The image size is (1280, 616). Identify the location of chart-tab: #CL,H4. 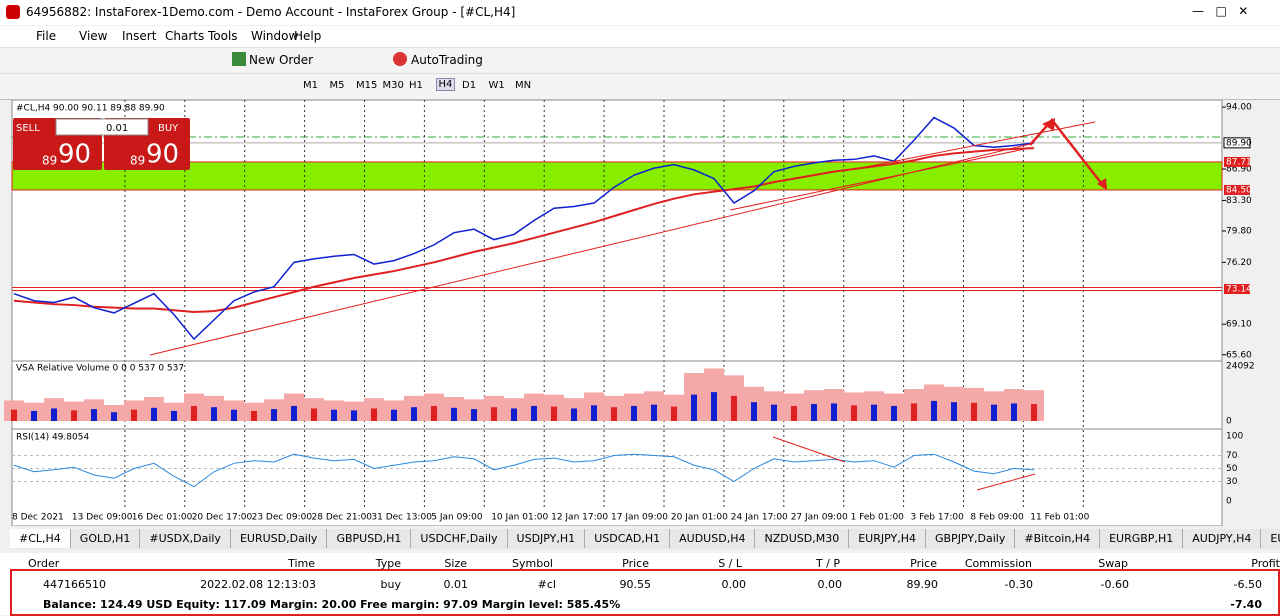
(40, 538).